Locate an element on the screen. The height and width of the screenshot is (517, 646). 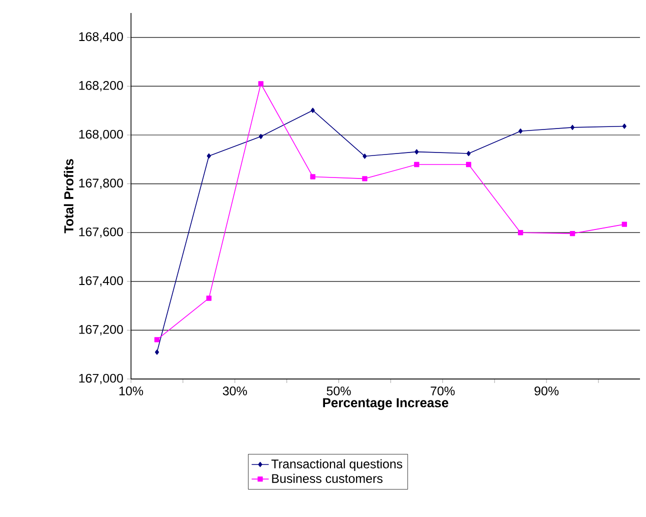
x-tick-label: 70% is located at coordinates (442, 391).